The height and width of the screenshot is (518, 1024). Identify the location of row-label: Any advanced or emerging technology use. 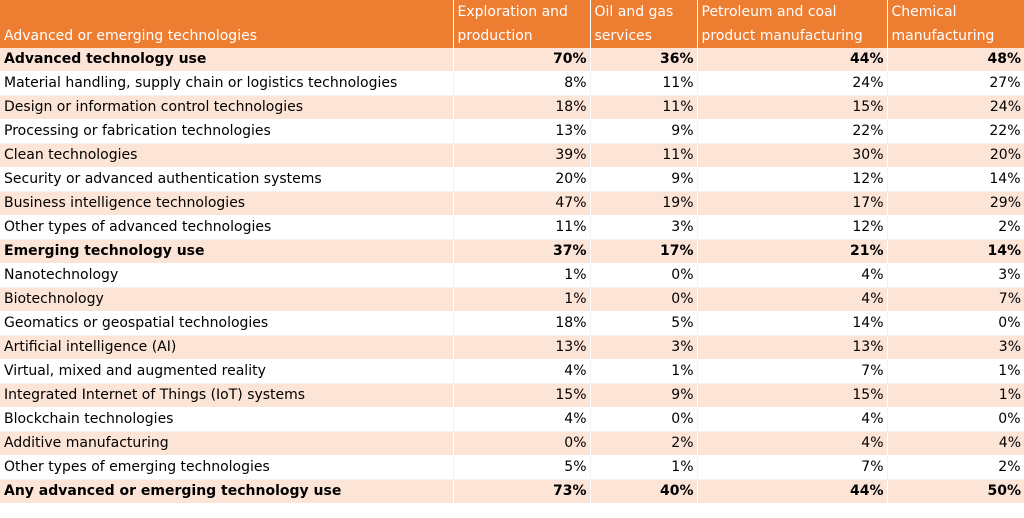
(227, 492).